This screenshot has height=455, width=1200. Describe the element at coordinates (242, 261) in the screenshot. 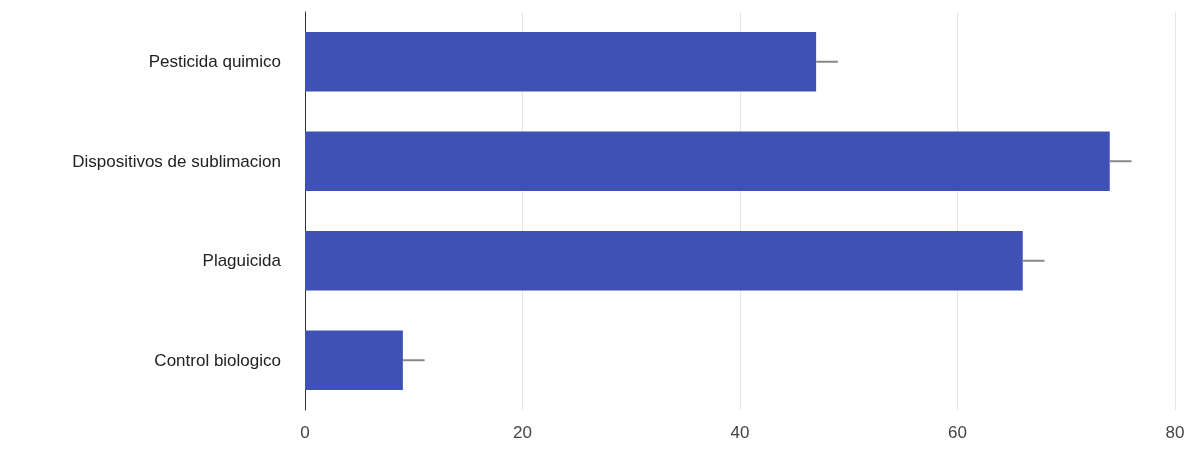

I see `y-tick-label: Plaguicida` at that location.